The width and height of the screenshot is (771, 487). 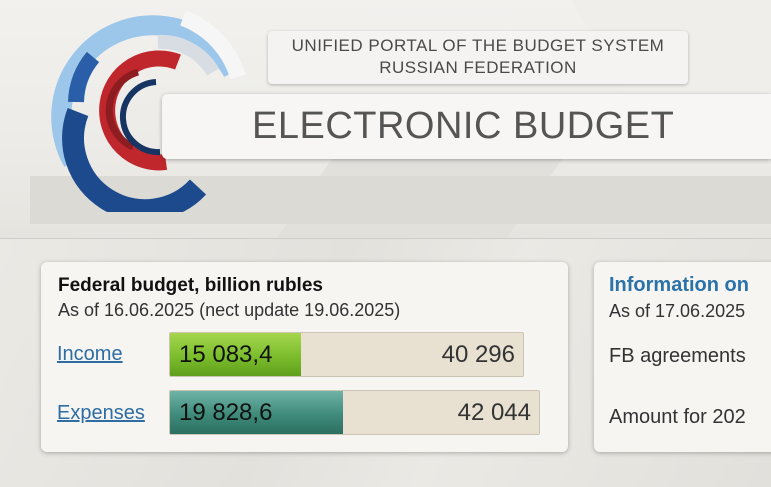 What do you see at coordinates (677, 311) in the screenshot?
I see `info-as-of-date: As of 17.06.2025` at bounding box center [677, 311].